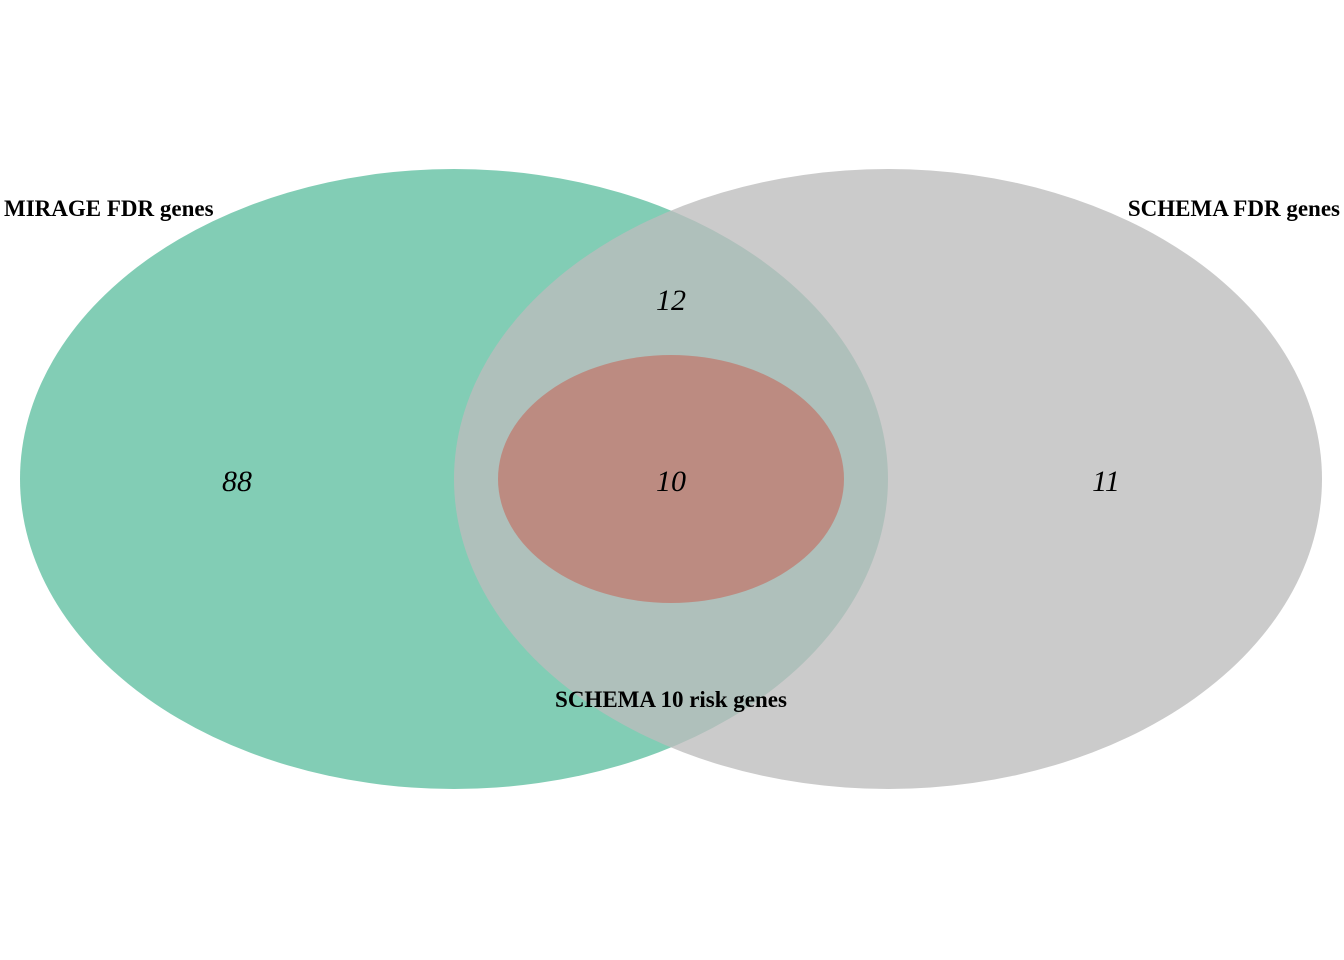 The image size is (1344, 960). I want to click on count-mirage-schema-fdr: 12, so click(671, 300).